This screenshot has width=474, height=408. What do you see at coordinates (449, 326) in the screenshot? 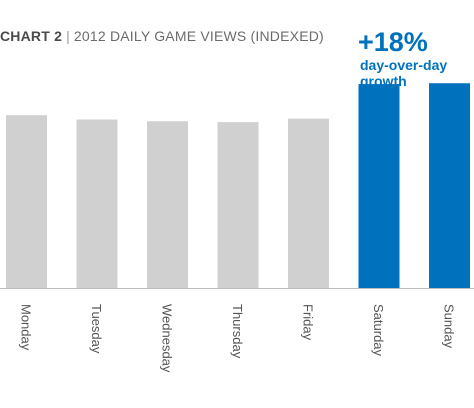
I see `tick-label-sunday: Sunday` at bounding box center [449, 326].